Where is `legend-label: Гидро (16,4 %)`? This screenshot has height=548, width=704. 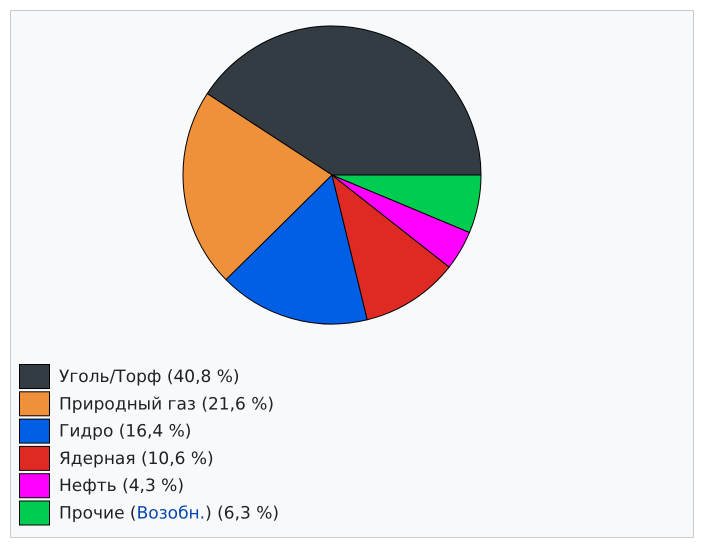
legend-label: Гидро (16,4 %) is located at coordinates (125, 431).